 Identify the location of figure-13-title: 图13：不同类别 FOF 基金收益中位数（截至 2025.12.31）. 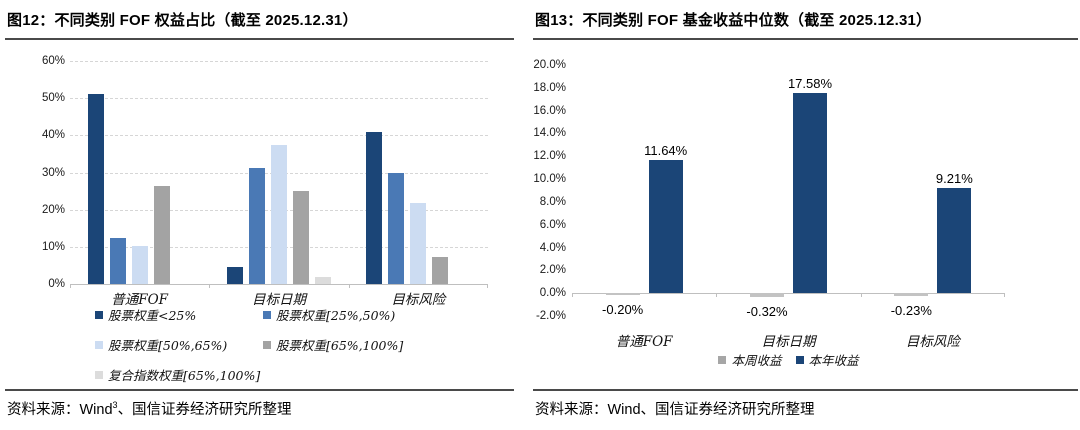
(733, 20).